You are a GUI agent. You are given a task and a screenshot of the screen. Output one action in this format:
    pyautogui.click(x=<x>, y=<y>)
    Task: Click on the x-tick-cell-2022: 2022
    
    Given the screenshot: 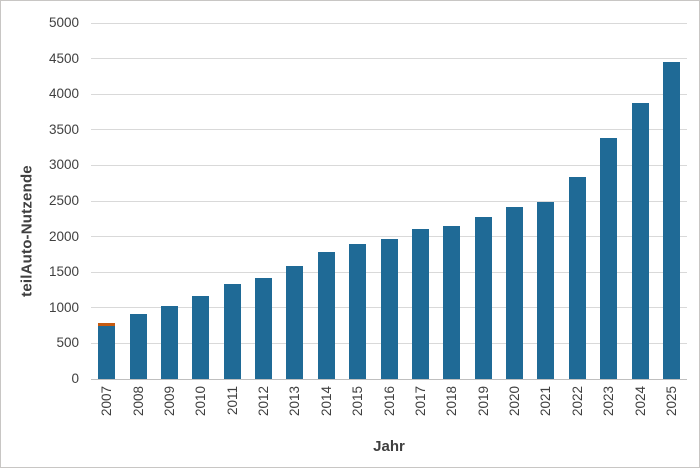 What is the action you would take?
    pyautogui.click(x=577, y=405)
    